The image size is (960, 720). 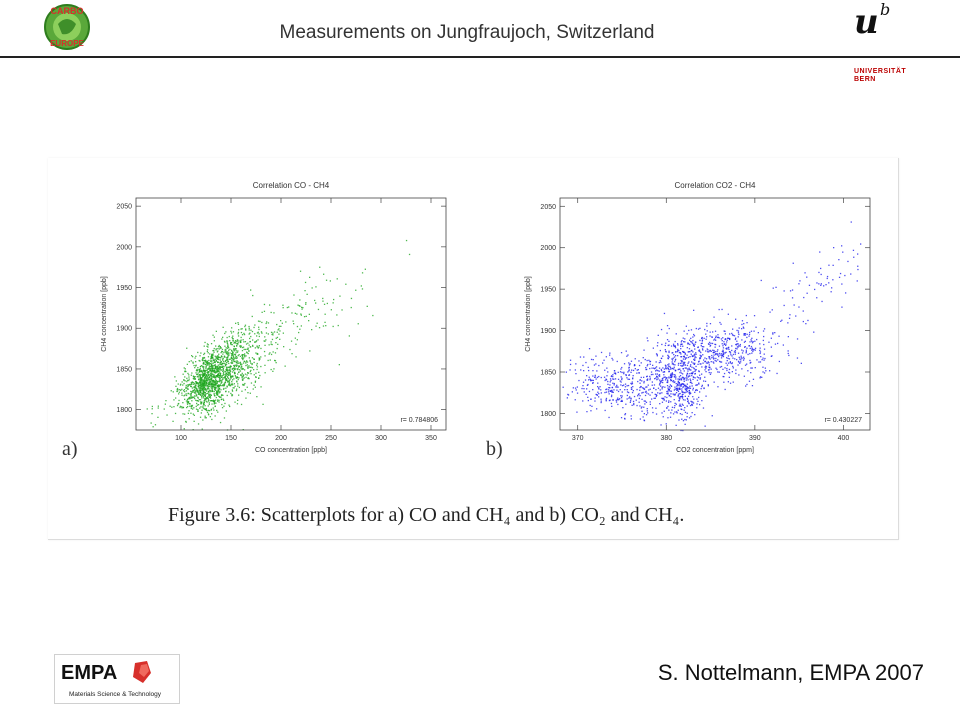 What do you see at coordinates (291, 314) in the screenshot?
I see `plot-frame` at bounding box center [291, 314].